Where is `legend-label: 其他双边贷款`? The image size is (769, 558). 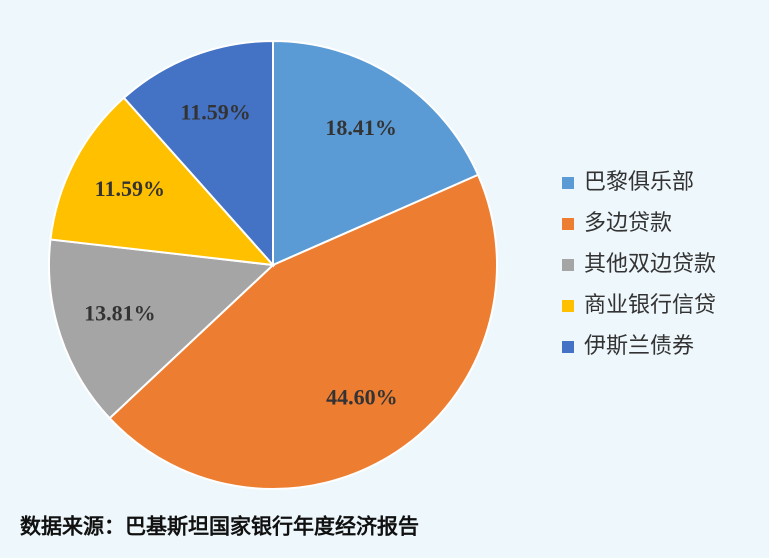 legend-label: 其他双边贷款 is located at coordinates (650, 263).